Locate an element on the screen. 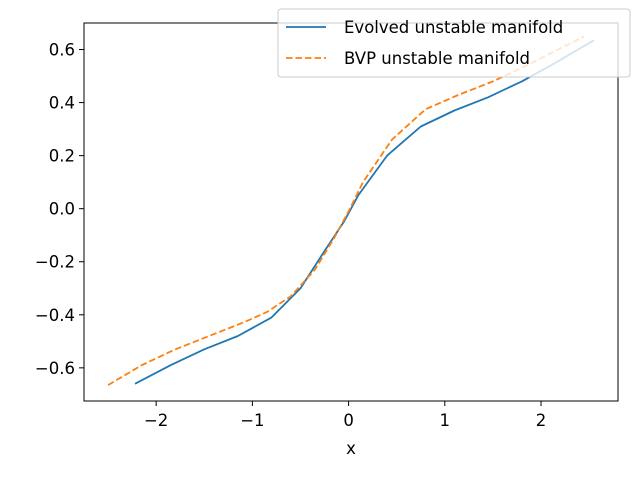 The height and width of the screenshot is (480, 640). y-tick-label: 0.2 is located at coordinates (62, 156).